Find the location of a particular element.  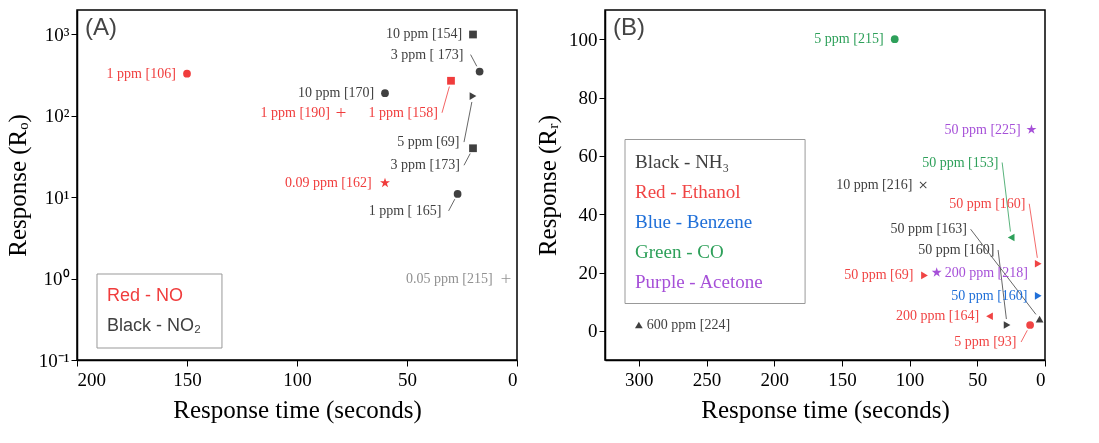

annotation: 3 ppm [ 173] is located at coordinates (427, 54).